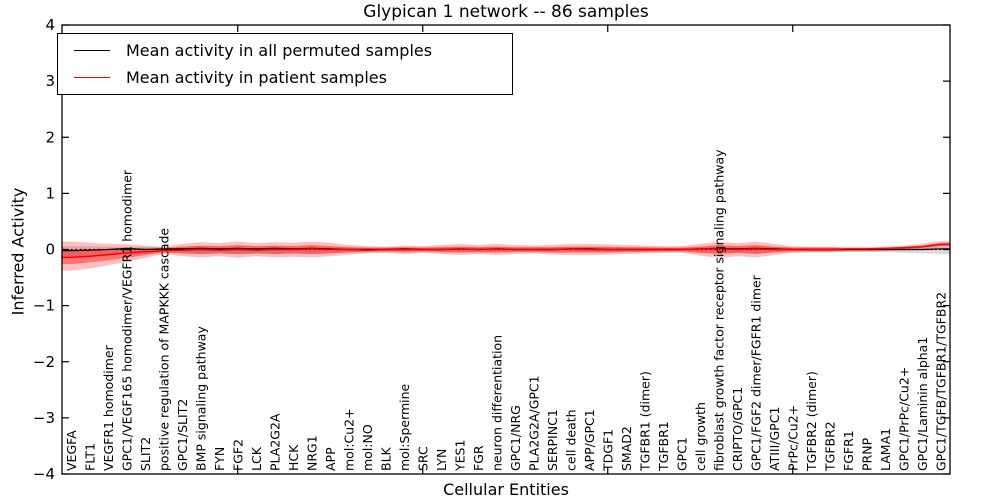 This screenshot has width=1000, height=500. Describe the element at coordinates (92, 77) in the screenshot. I see `legend-line-sample-patient` at that location.